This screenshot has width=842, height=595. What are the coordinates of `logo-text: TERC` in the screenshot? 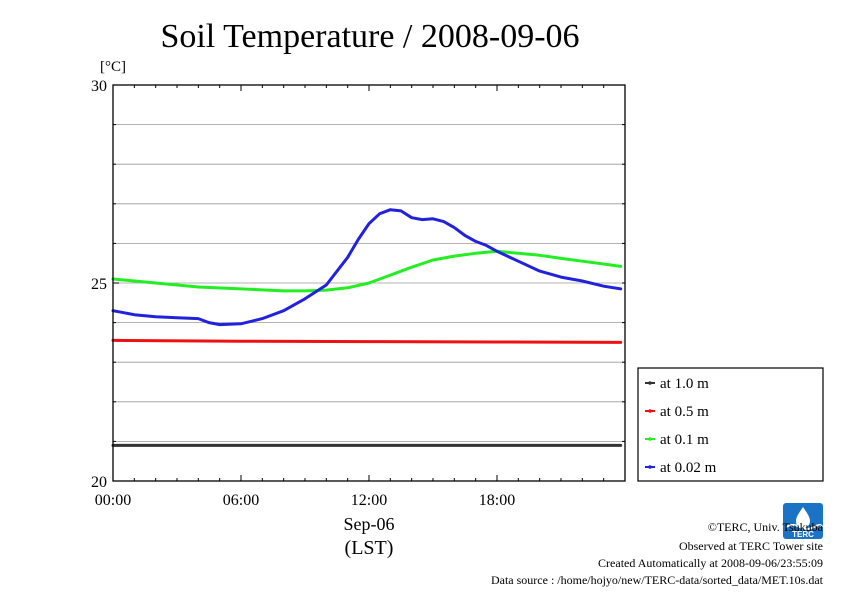 It's located at (803, 534).